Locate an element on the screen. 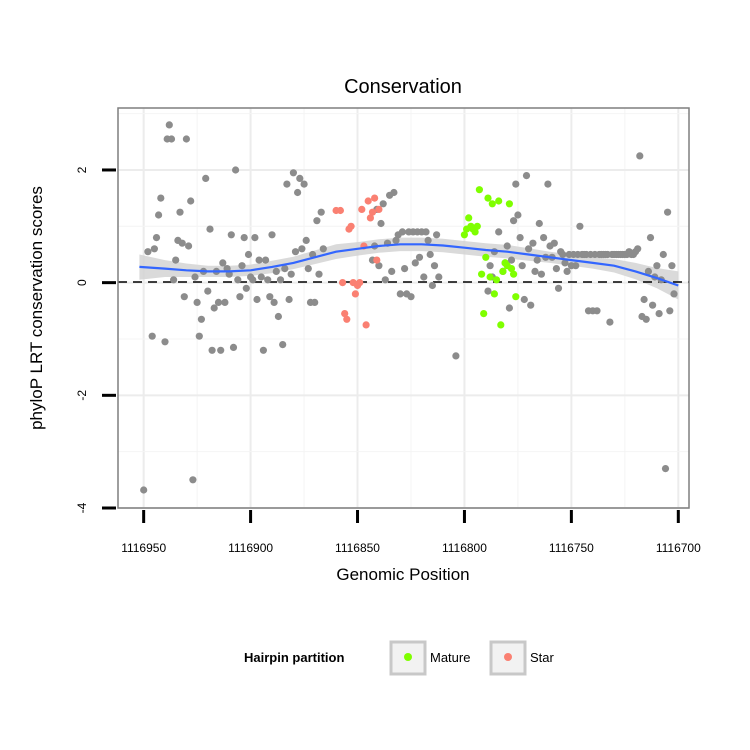  trend-line is located at coordinates (409, 265).